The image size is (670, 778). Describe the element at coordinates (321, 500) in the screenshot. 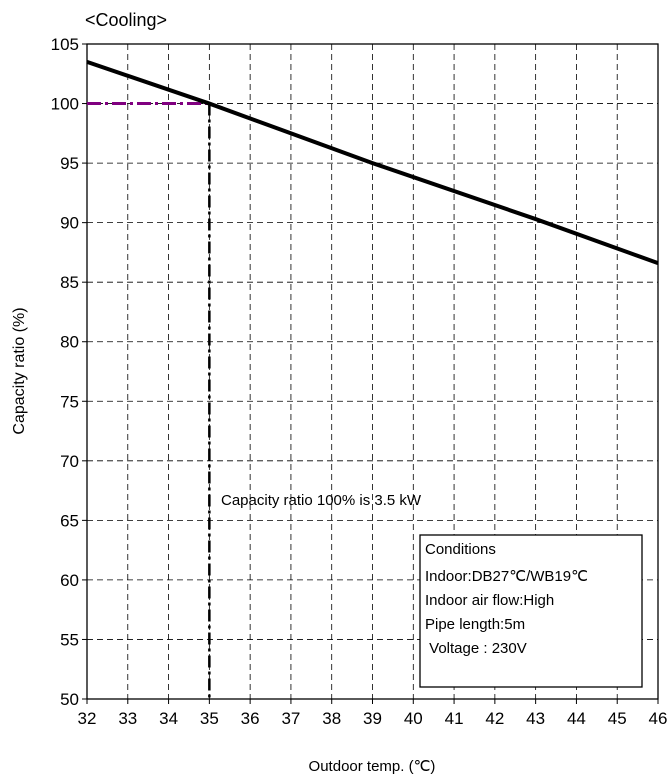

I see `capacity-annotation: Capacity ratio 100% is 3.5 kW` at that location.